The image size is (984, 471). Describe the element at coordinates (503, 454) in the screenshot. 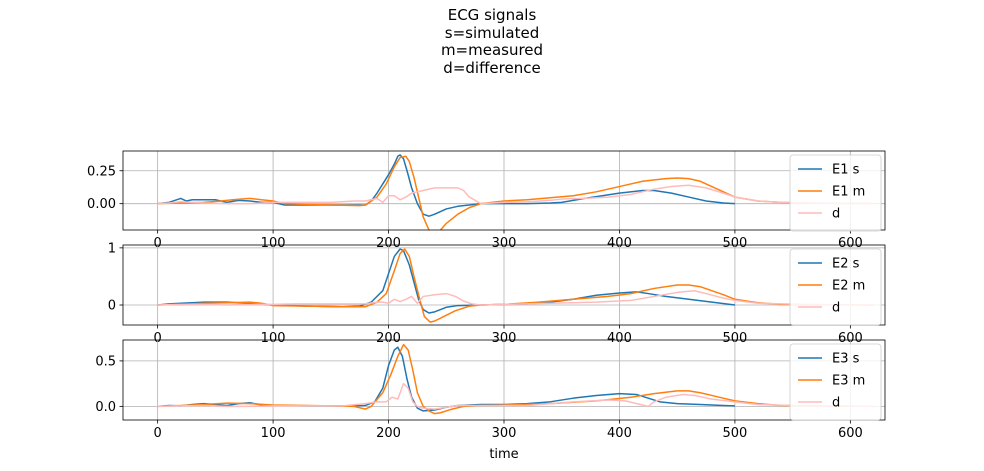

I see `x-axis-label: time` at that location.